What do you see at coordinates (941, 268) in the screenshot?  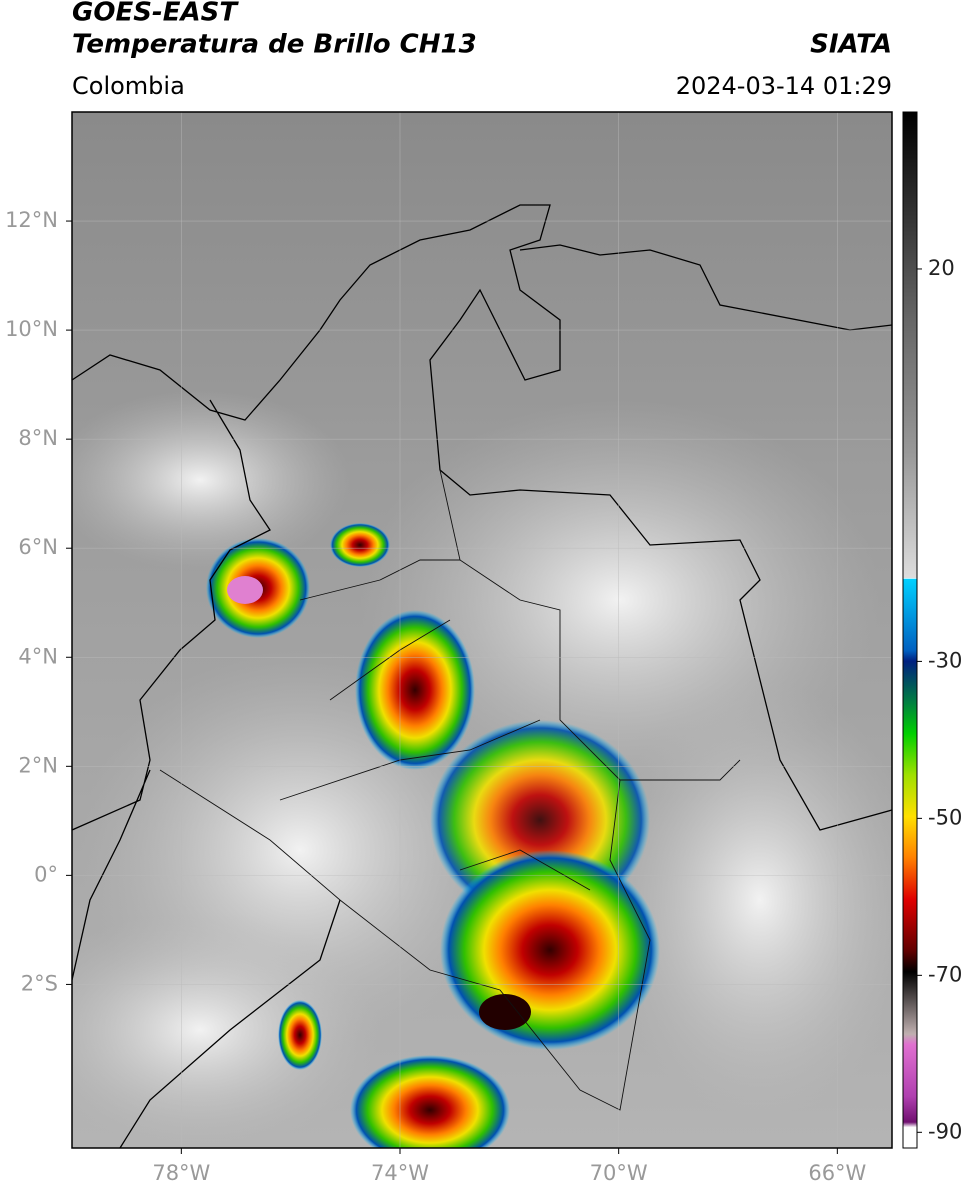 I see `colorbar-label: 20` at bounding box center [941, 268].